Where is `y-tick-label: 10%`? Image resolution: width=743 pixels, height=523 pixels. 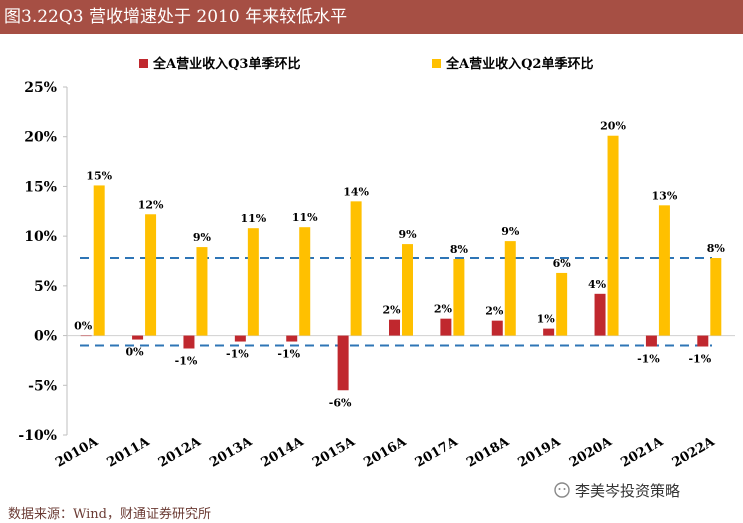 y-tick-label: 10% is located at coordinates (40, 237).